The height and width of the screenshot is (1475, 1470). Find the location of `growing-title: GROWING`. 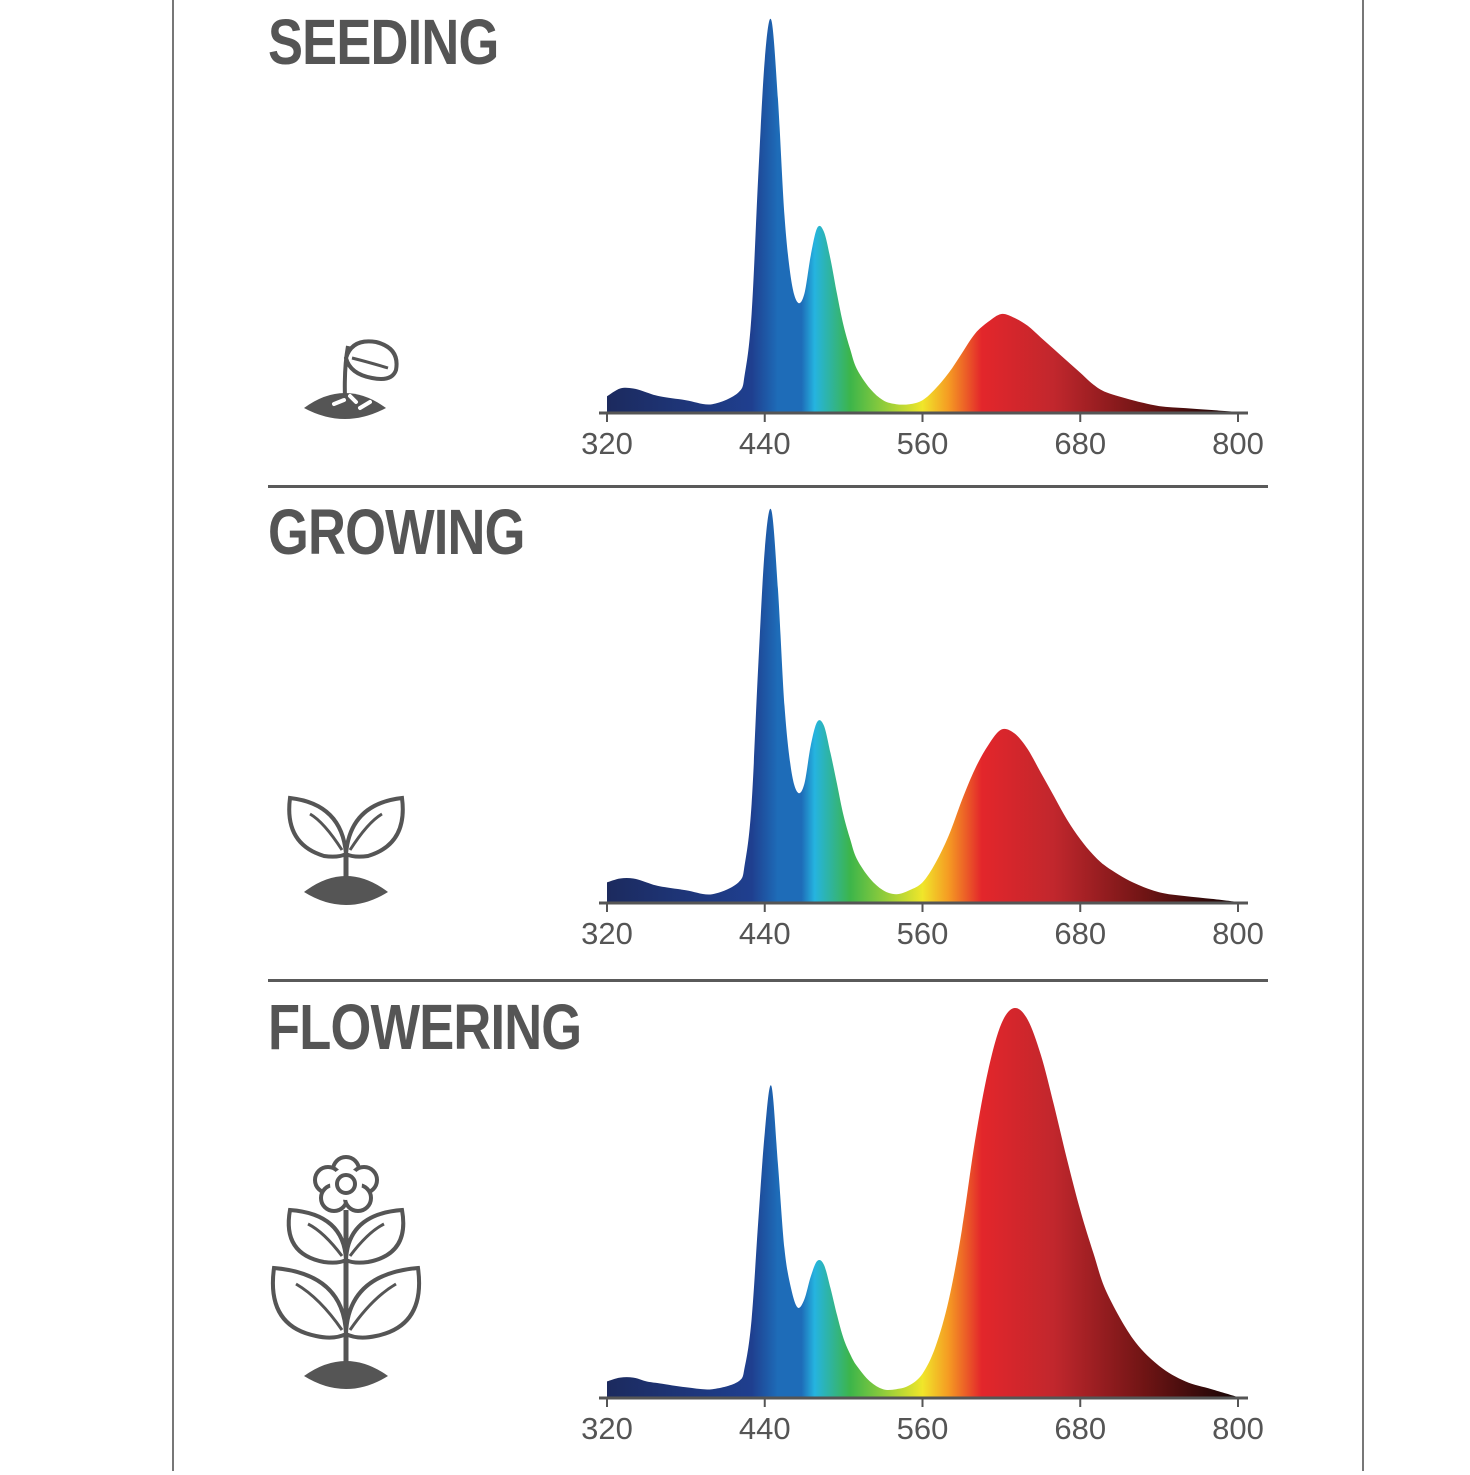

growing-title: GROWING is located at coordinates (396, 532).